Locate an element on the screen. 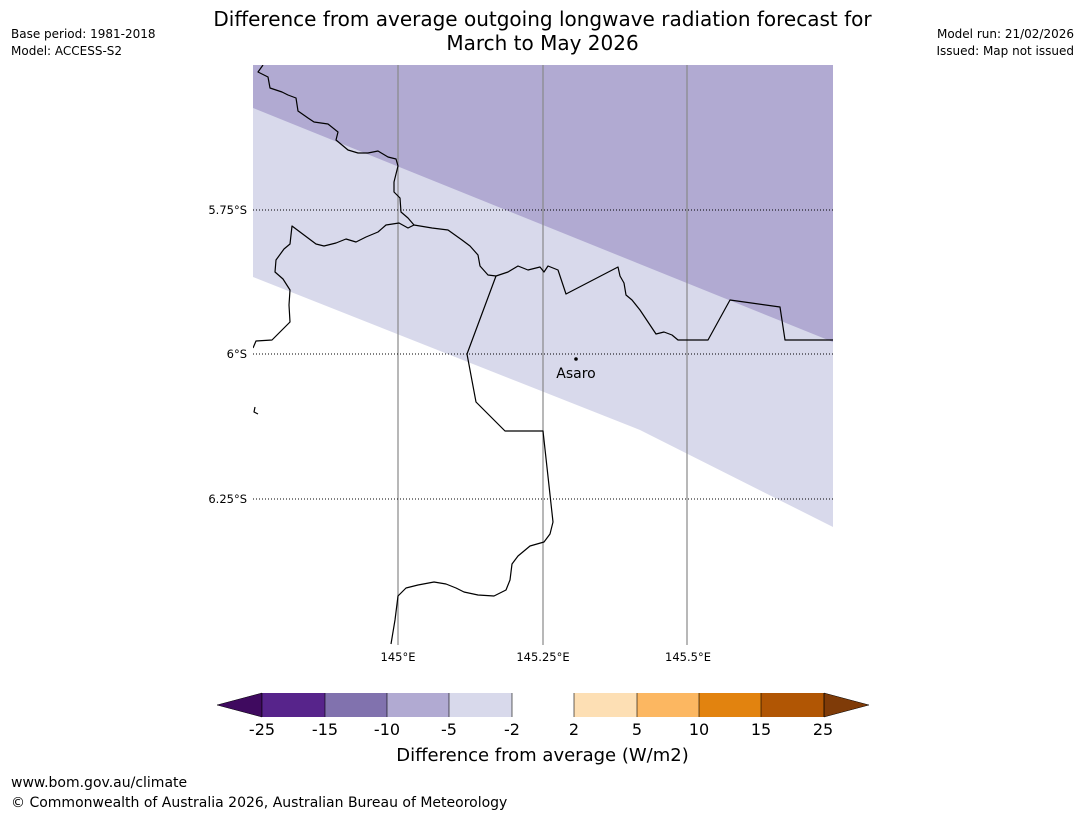 This screenshot has height=816, width=1085. boundary-central-east is located at coordinates (623, 282).